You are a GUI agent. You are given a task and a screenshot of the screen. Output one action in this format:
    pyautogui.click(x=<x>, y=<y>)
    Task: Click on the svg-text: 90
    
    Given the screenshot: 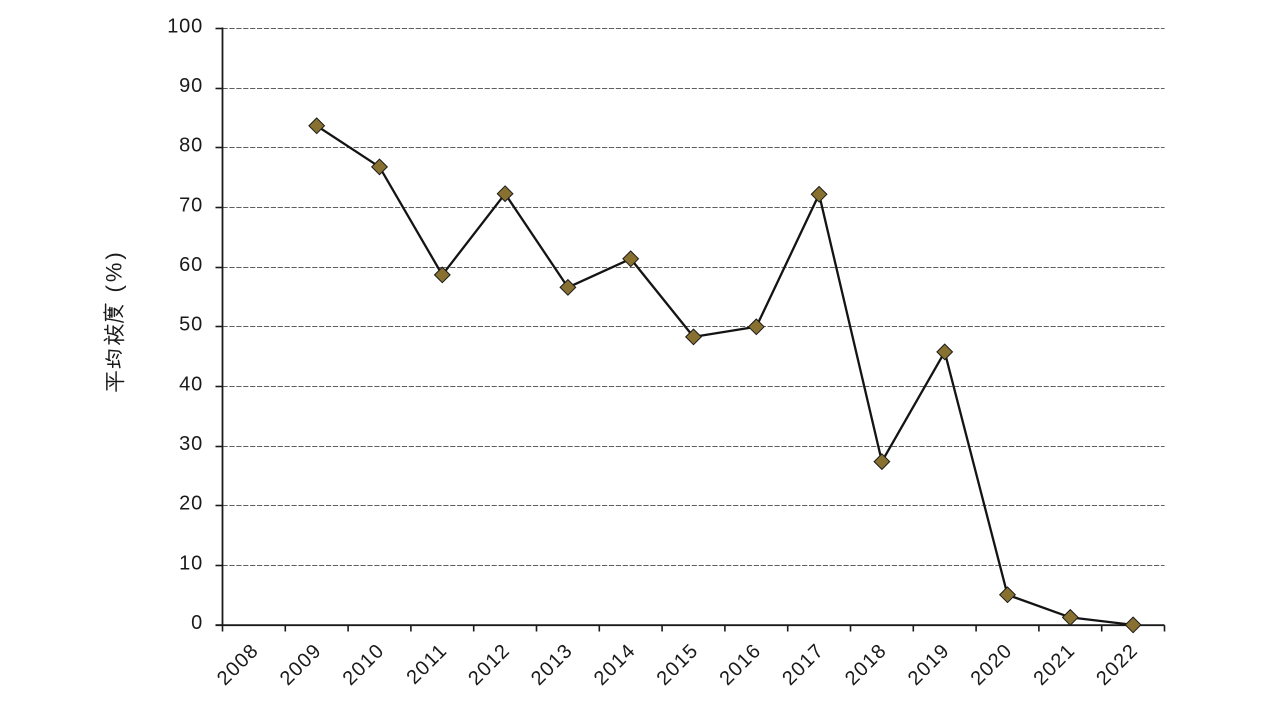 What is the action you would take?
    pyautogui.click(x=191, y=86)
    